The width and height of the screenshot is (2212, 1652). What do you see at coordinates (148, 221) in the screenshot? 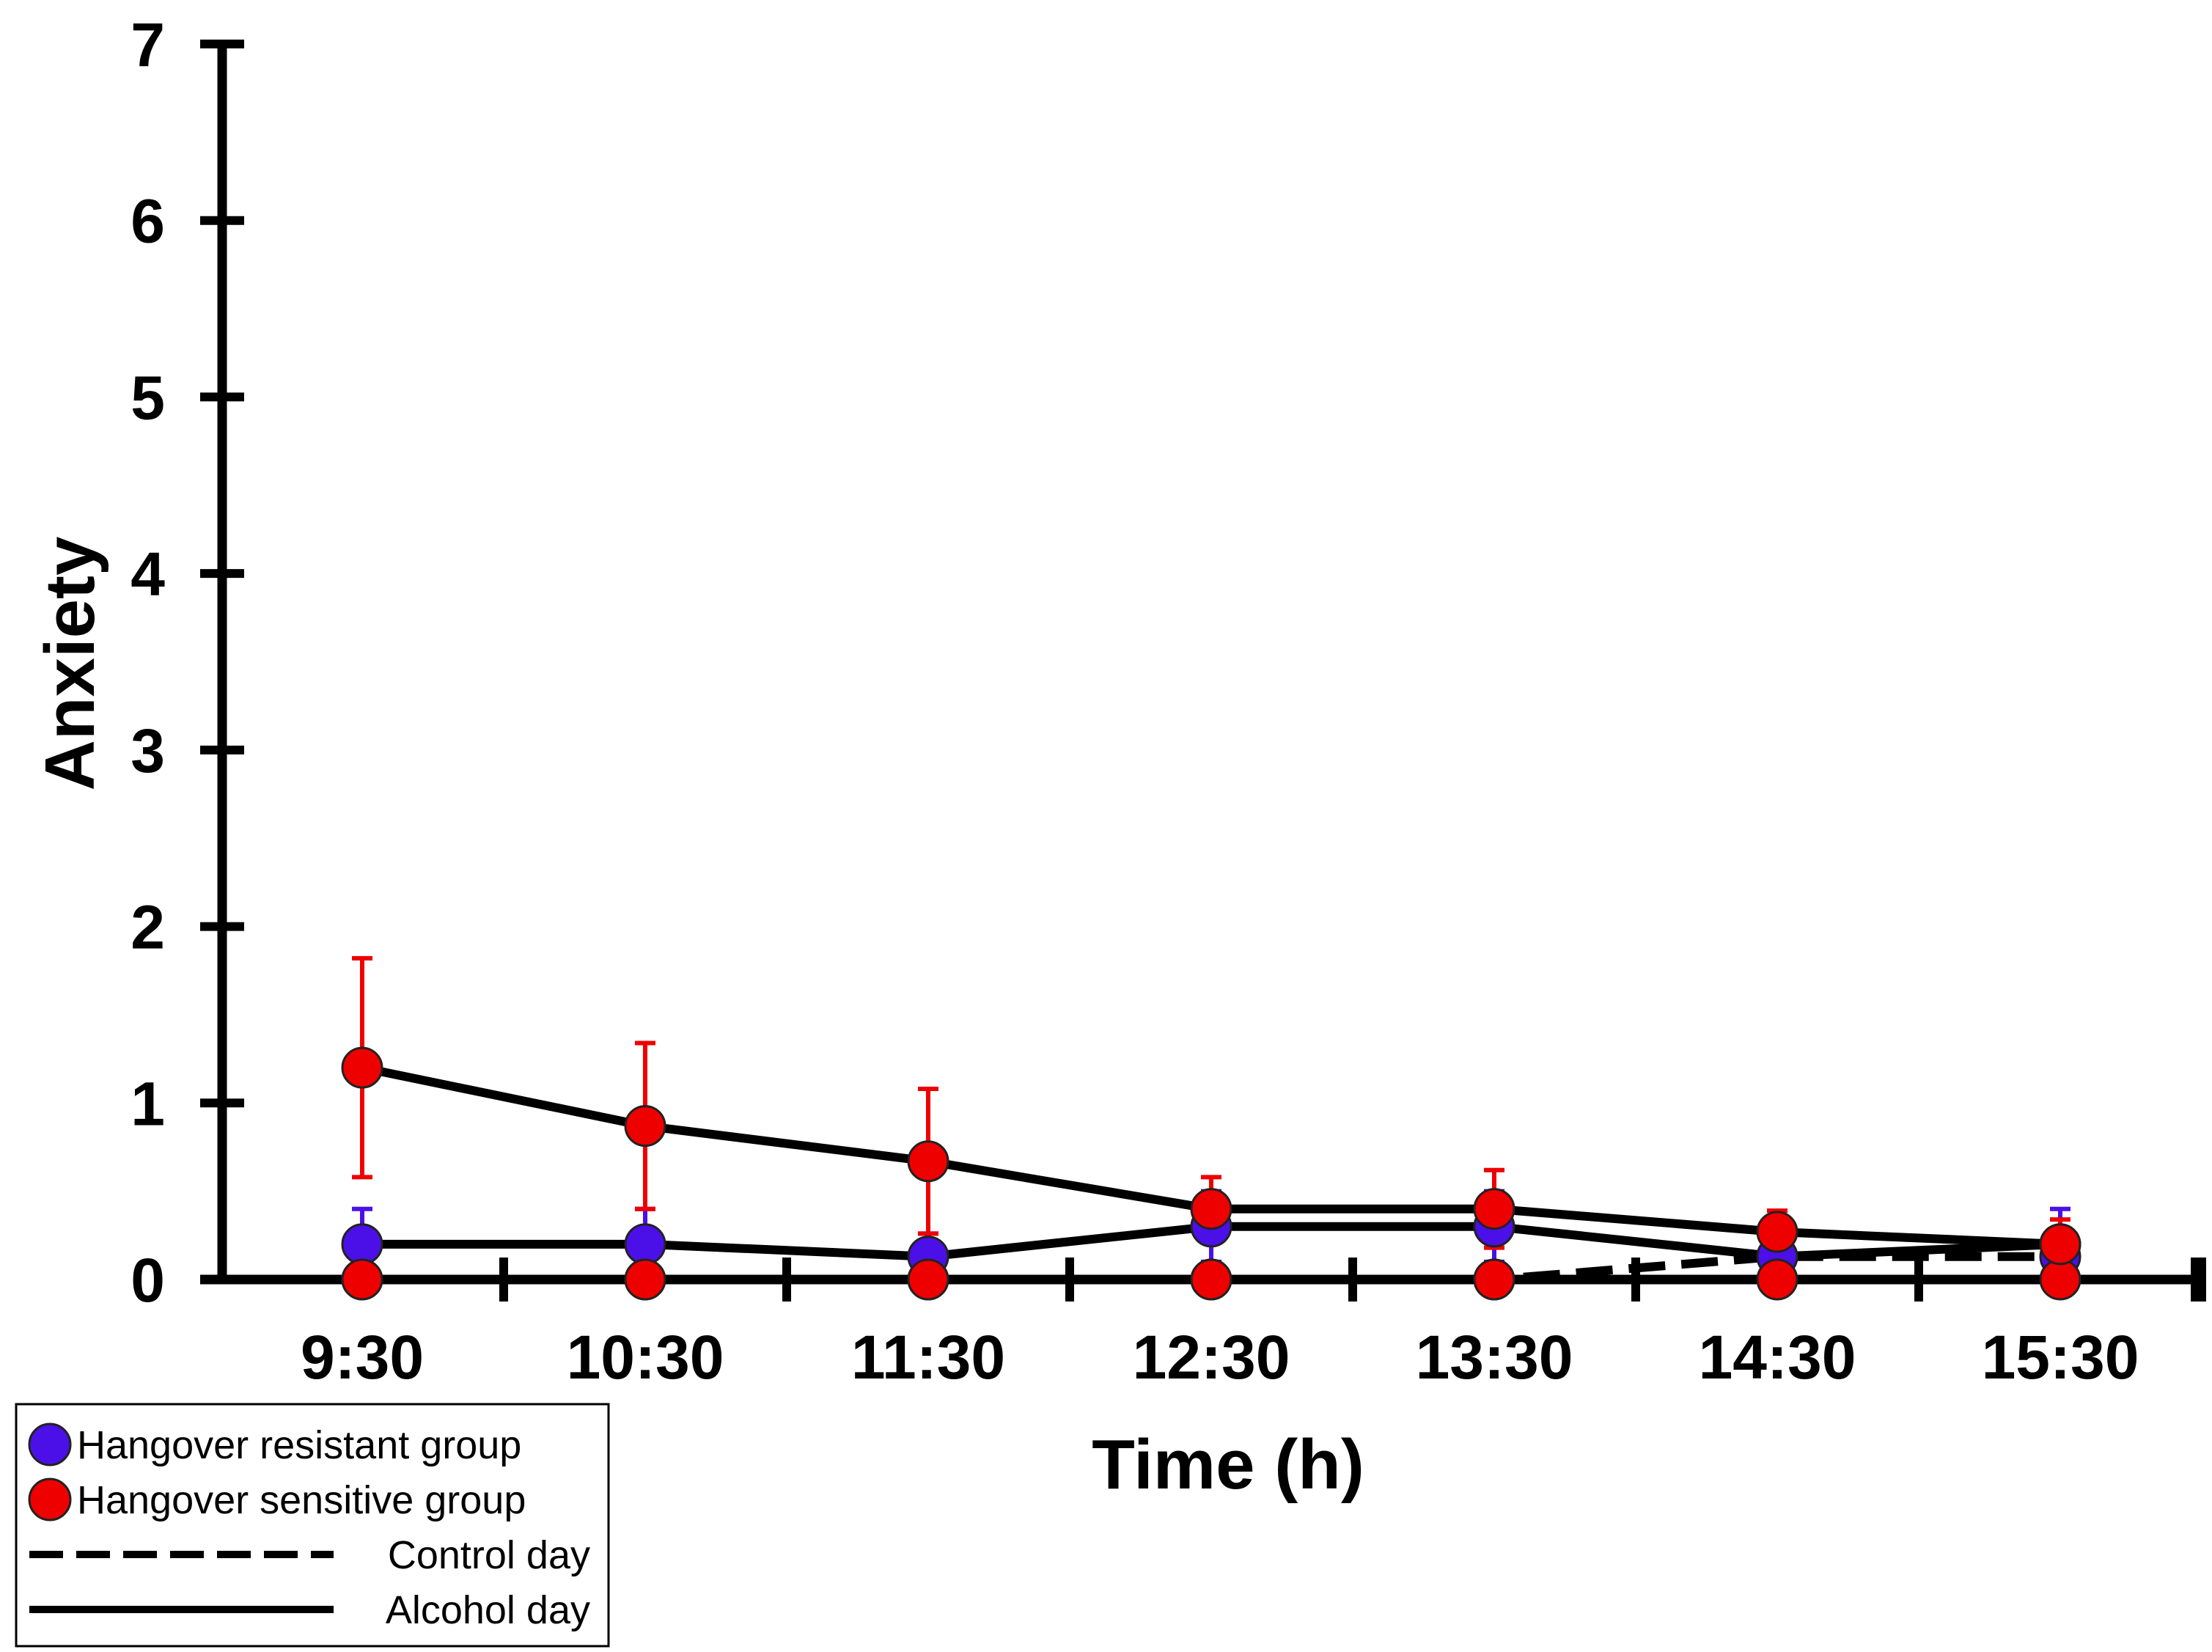
I see `y-tick-label: 6` at bounding box center [148, 221].